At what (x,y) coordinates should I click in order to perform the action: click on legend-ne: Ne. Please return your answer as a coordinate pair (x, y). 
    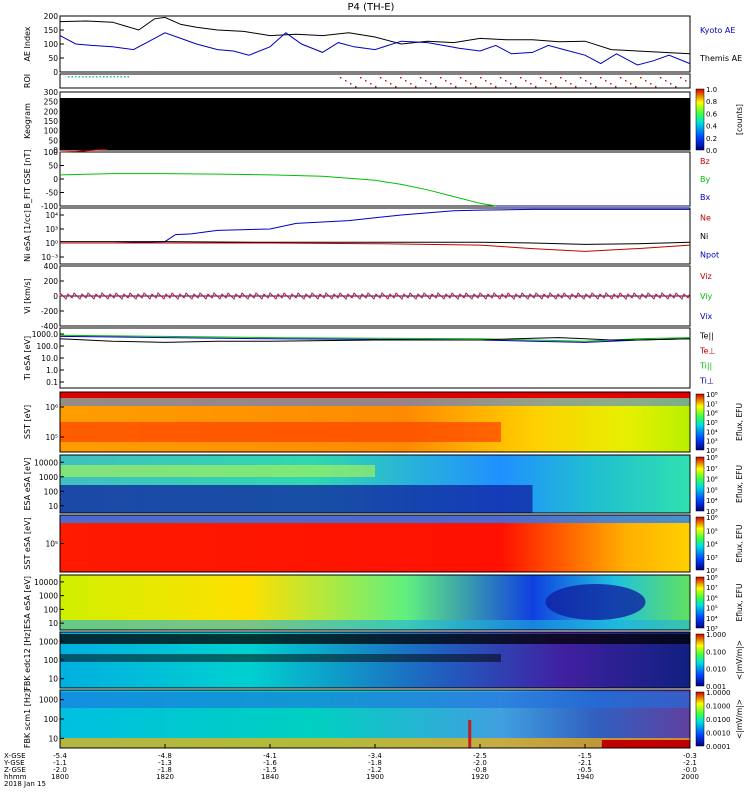
    Looking at the image, I should click on (705, 217).